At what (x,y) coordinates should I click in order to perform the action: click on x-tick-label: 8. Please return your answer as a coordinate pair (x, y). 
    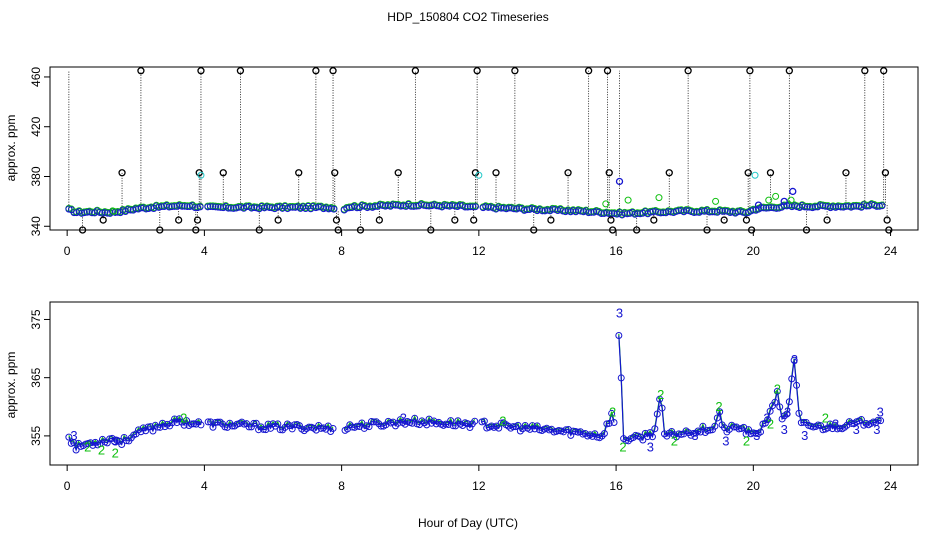
    Looking at the image, I should click on (341, 486).